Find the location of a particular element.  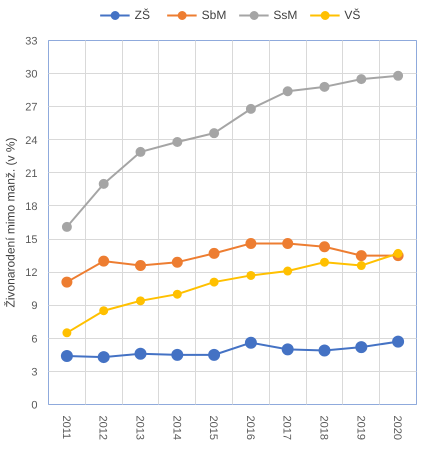

legend-label: SbM is located at coordinates (214, 15).